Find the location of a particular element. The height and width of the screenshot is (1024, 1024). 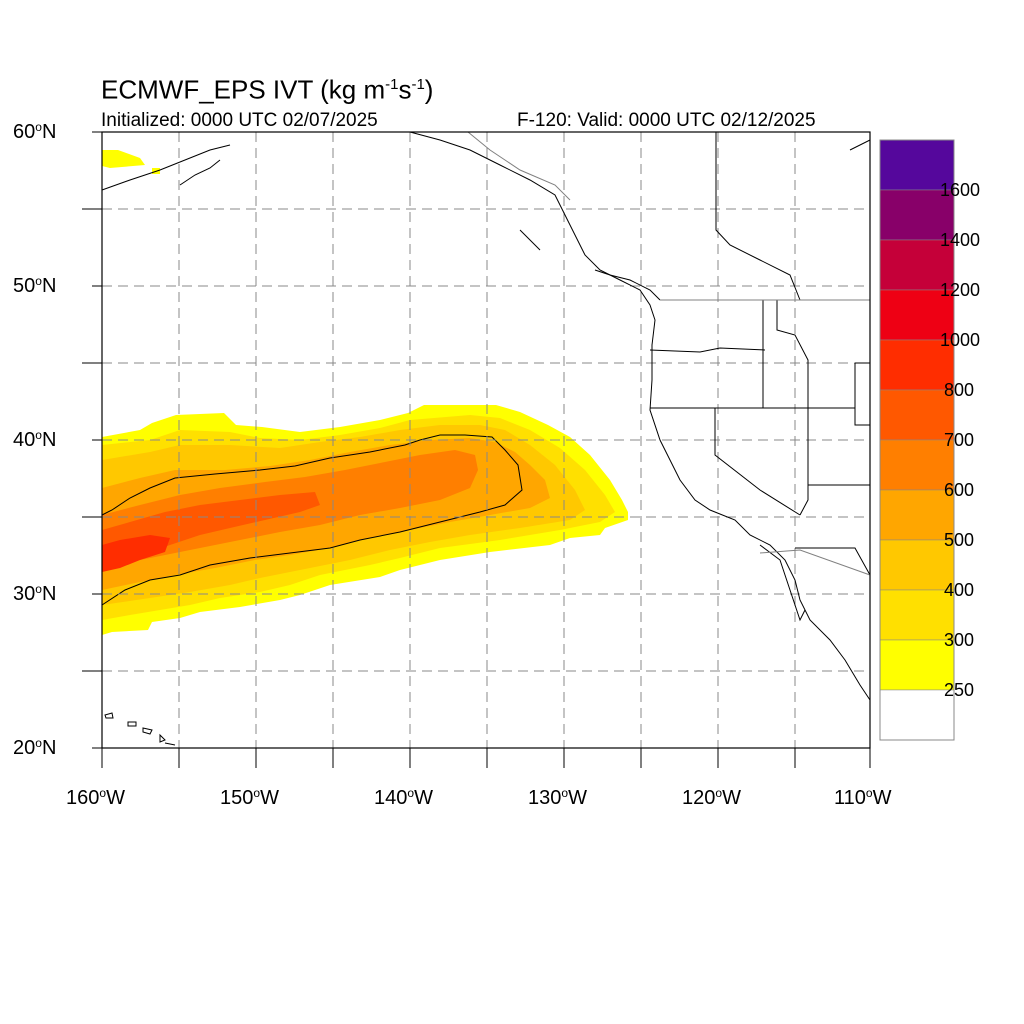

lat-label-60n: 60oN is located at coordinates (35, 131).